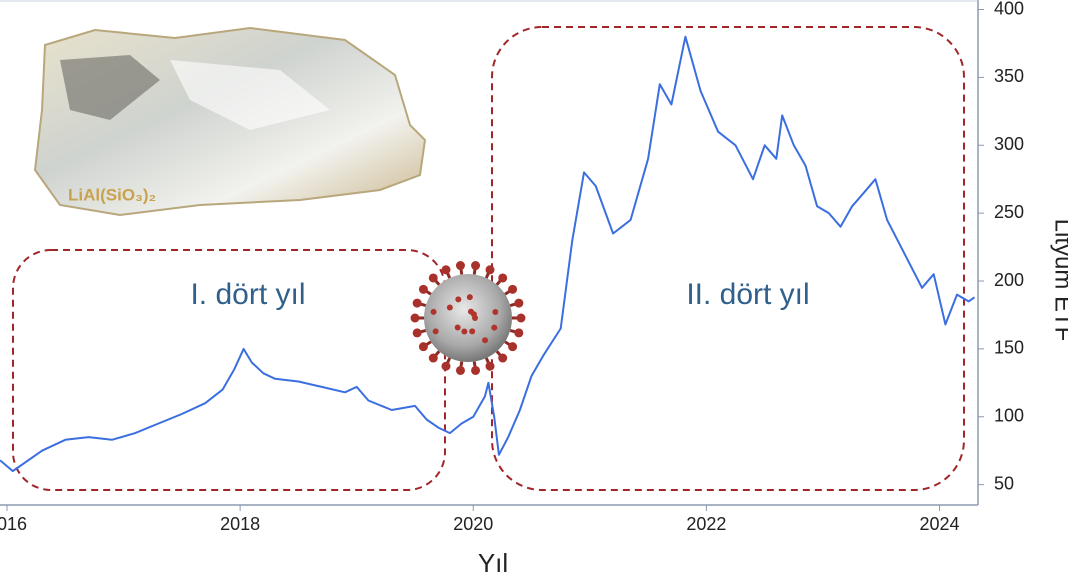  Describe the element at coordinates (230, 121) in the screenshot. I see `mineral-photo` at that location.